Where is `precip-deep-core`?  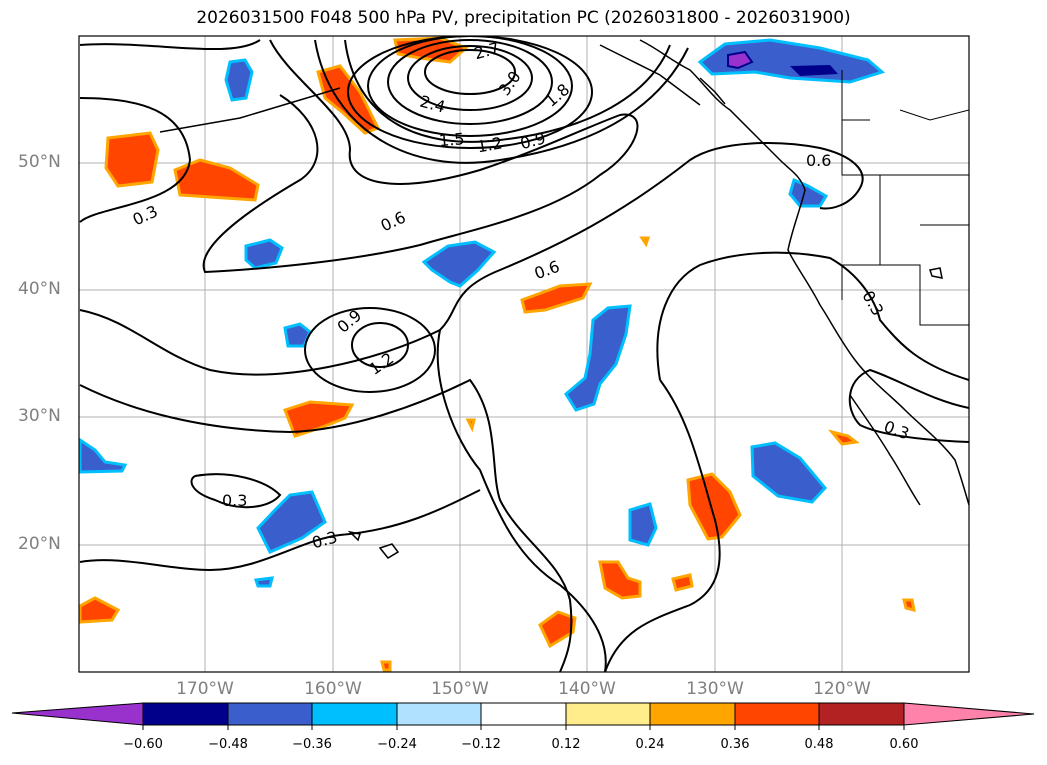
precip-deep-core is located at coordinates (814, 70).